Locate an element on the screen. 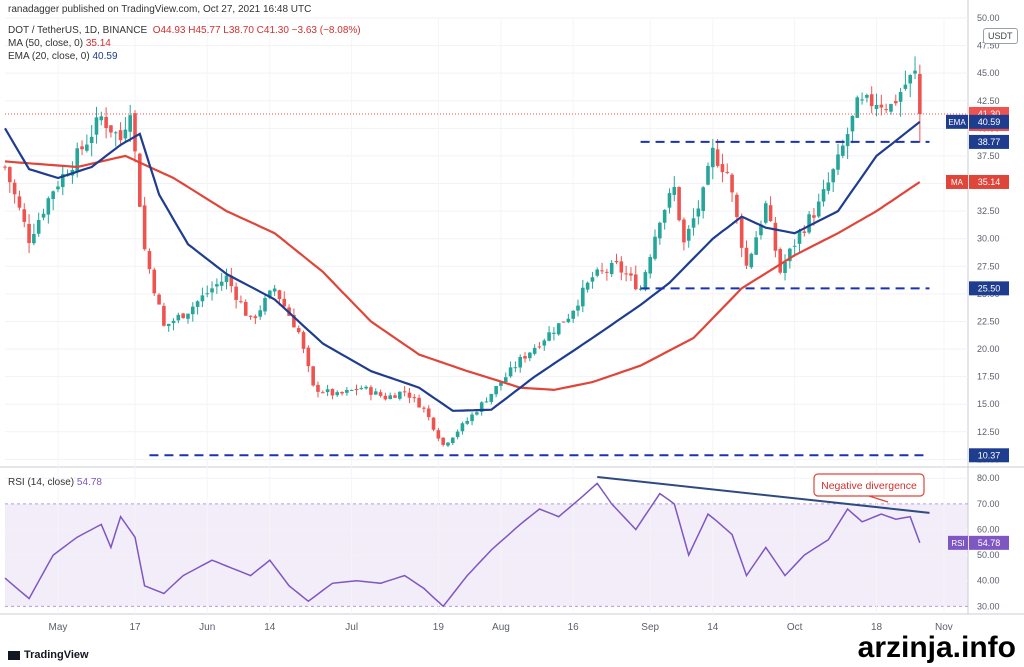 This screenshot has height=667, width=1024. price-tick-label: 32.50 is located at coordinates (988, 211).